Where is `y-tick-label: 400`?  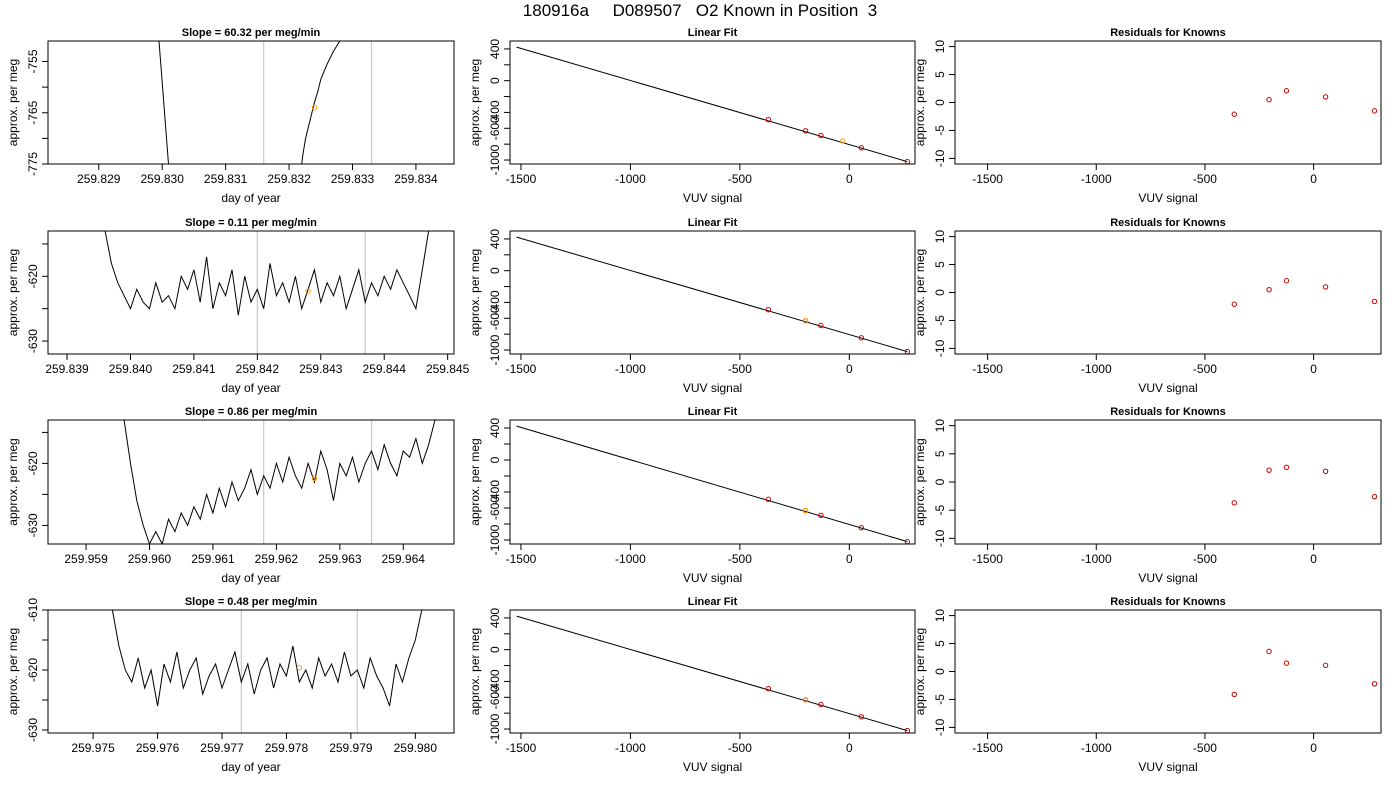
y-tick-label: 400 is located at coordinates (495, 49).